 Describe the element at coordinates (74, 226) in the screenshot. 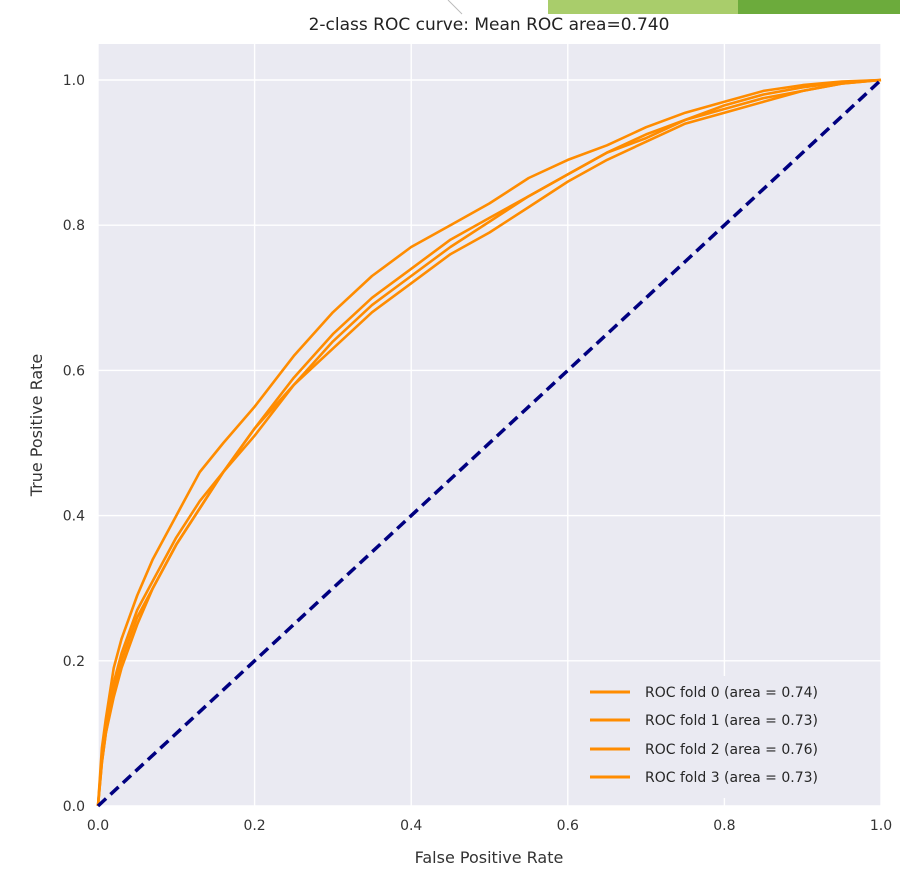

I see `y-tick-label: 0.8` at that location.